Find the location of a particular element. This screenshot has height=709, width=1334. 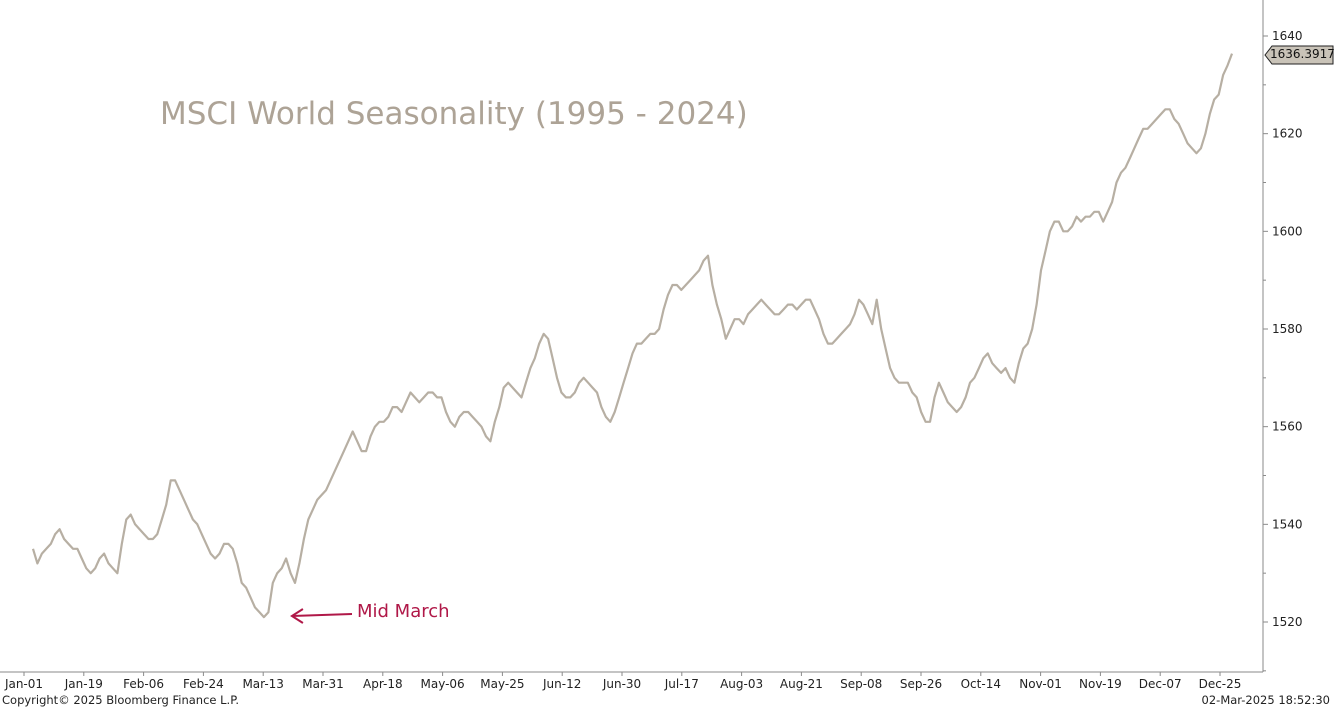

x-tick-label: Mar-13 is located at coordinates (262, 684).